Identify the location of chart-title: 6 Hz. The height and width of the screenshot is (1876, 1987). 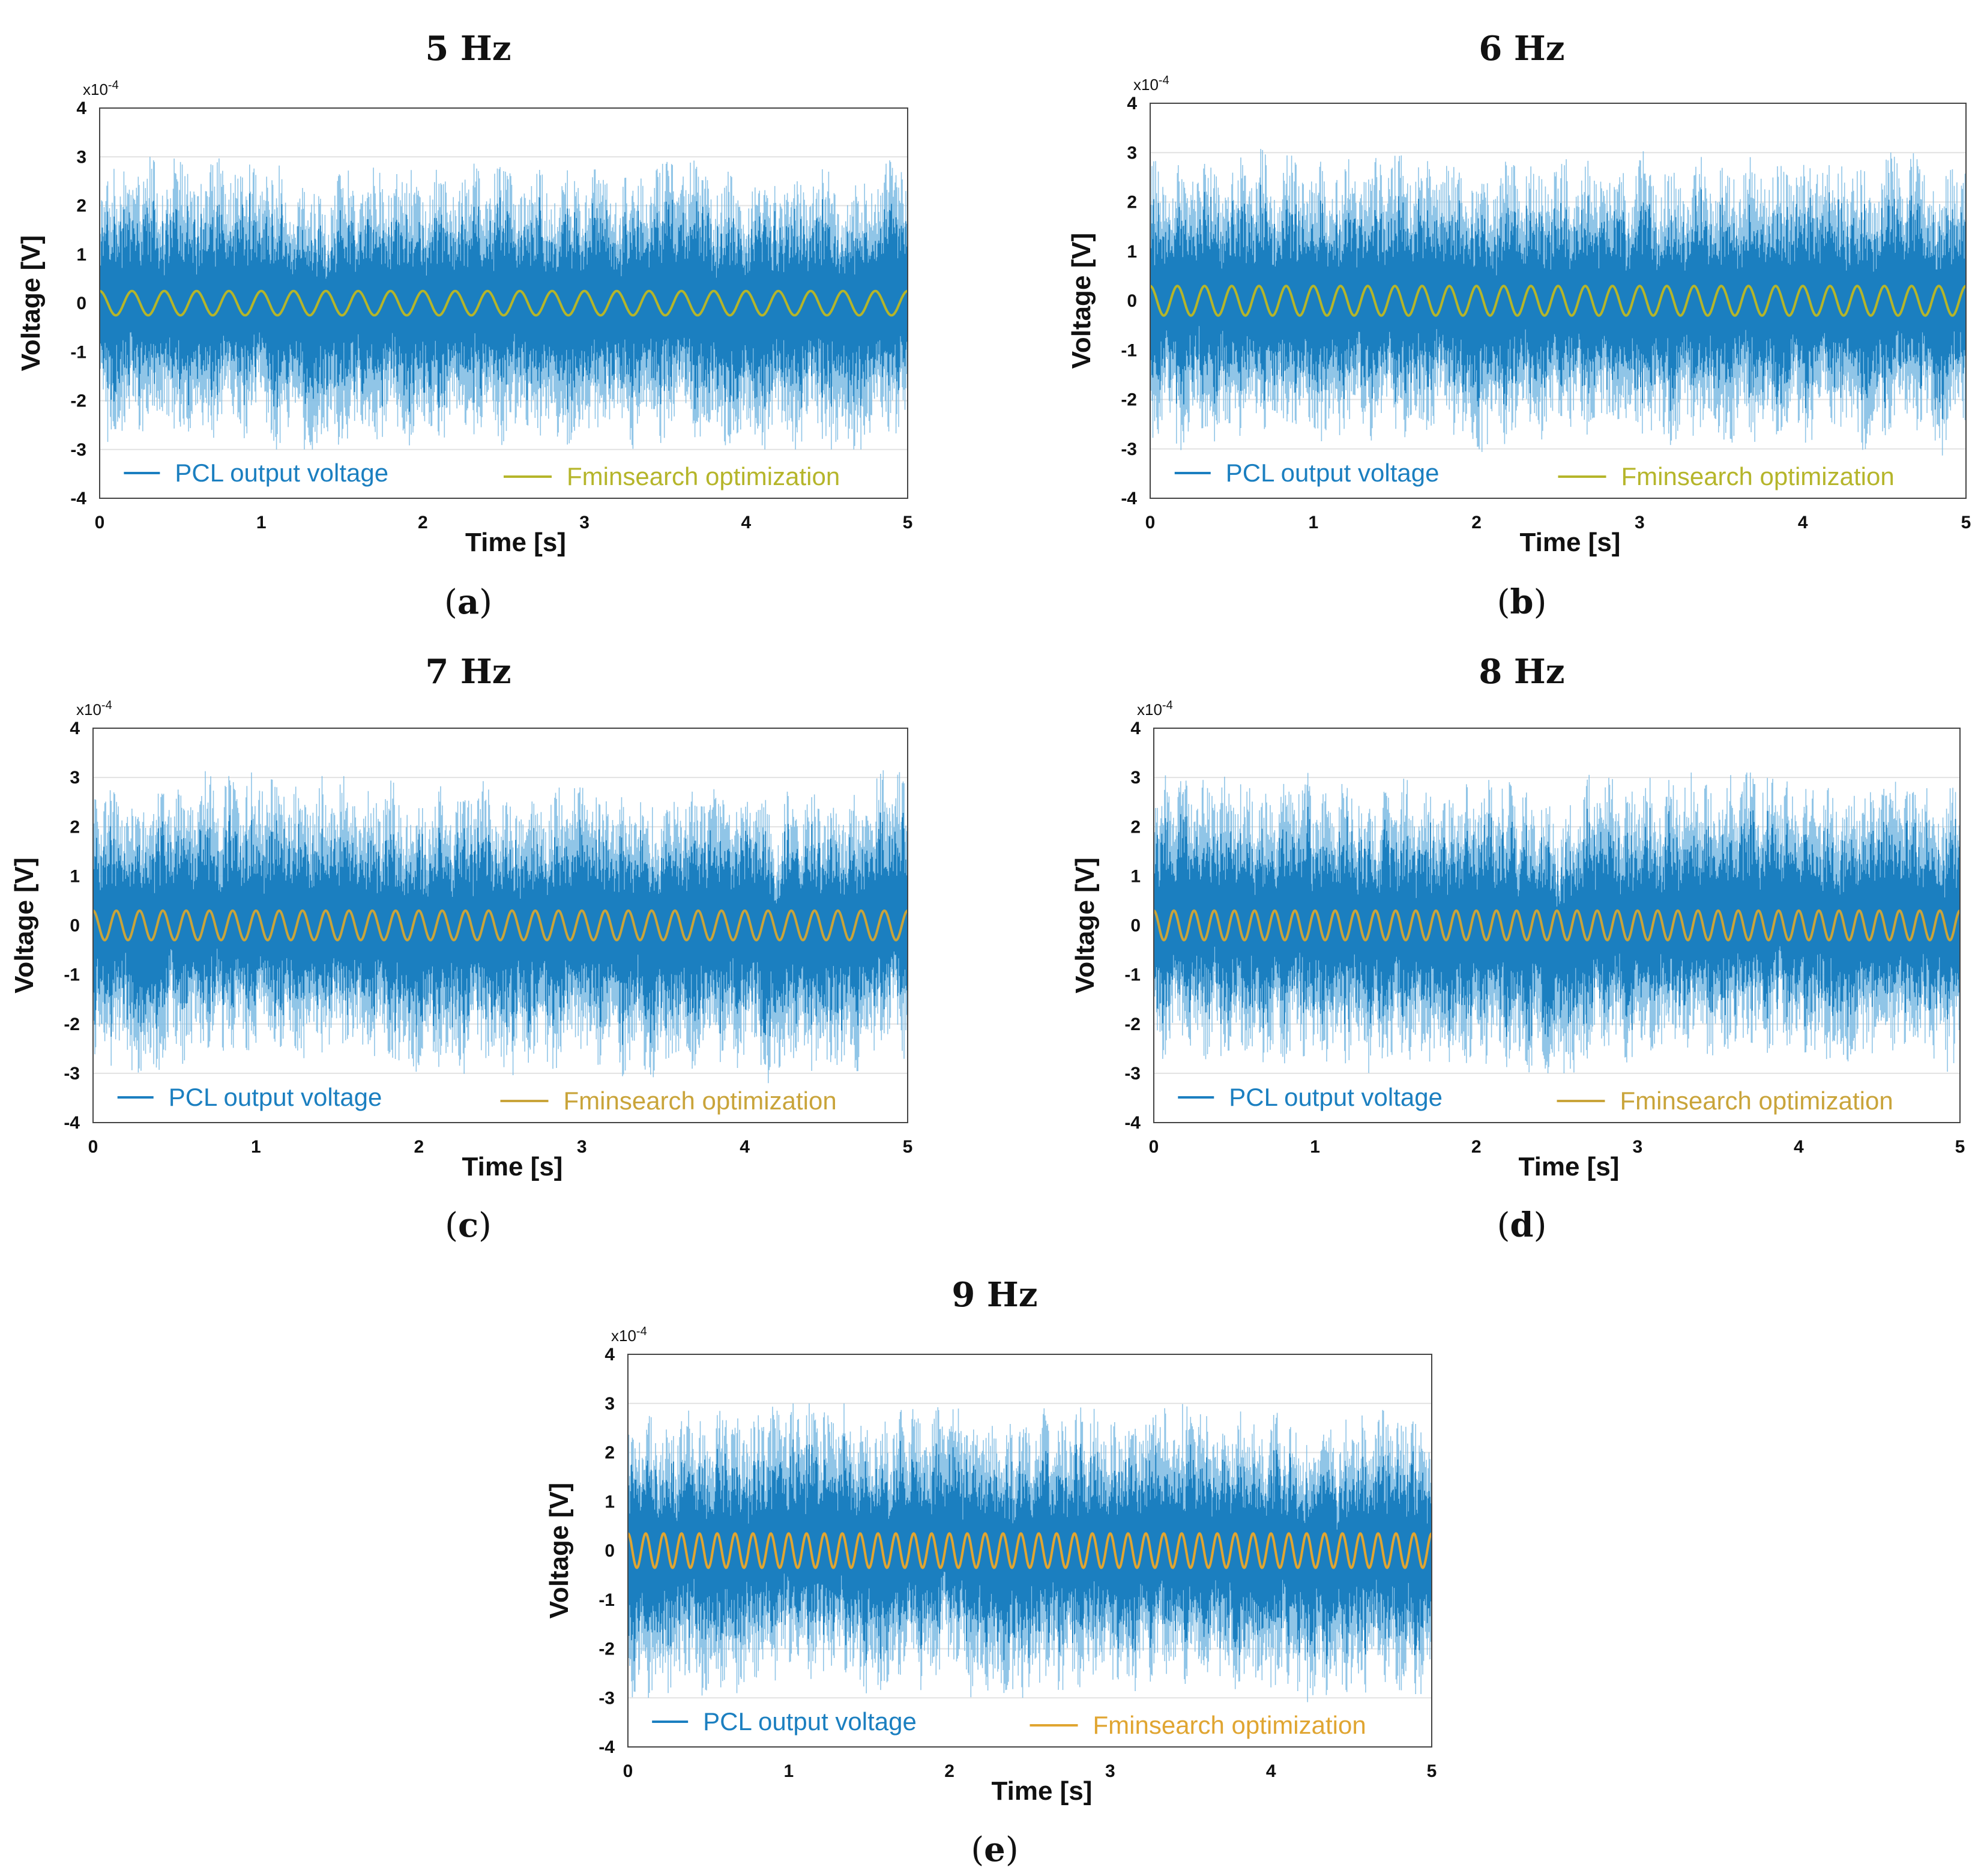
(1521, 48).